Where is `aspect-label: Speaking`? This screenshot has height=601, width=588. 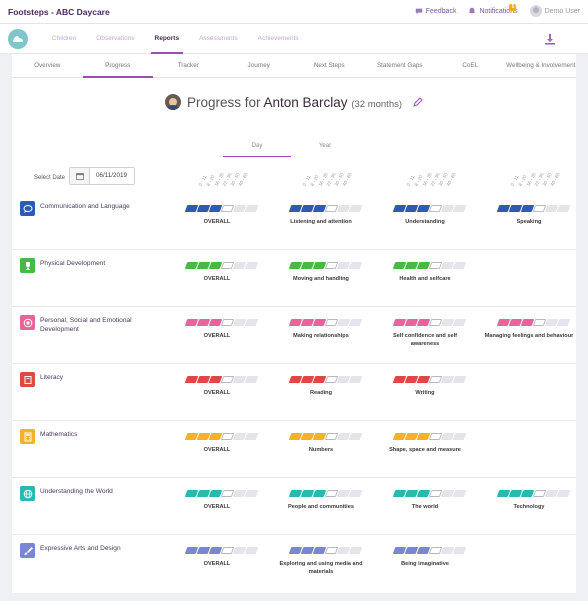 aspect-label: Speaking is located at coordinates (529, 222).